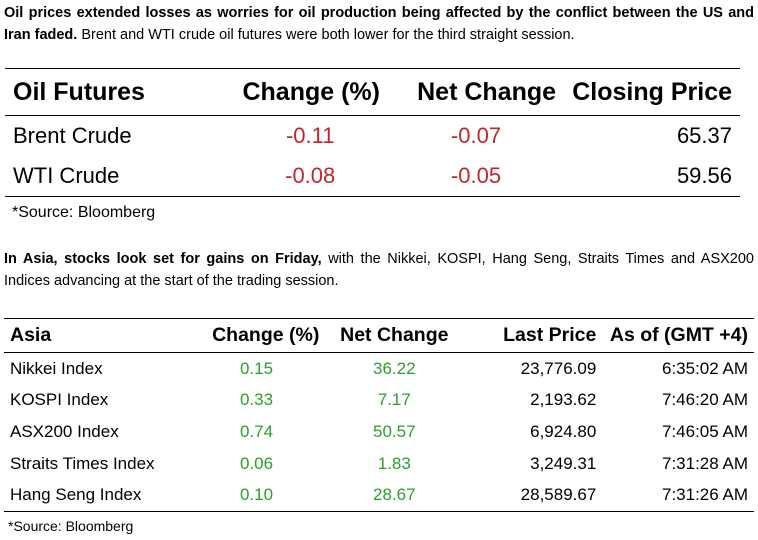 The width and height of the screenshot is (758, 540). Describe the element at coordinates (704, 431) in the screenshot. I see `asia-row-as-of: 7:46:05 AM` at that location.